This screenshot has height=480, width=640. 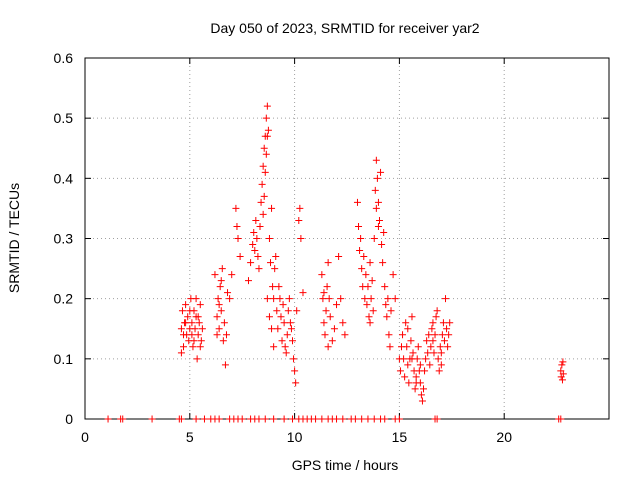 What do you see at coordinates (64, 118) in the screenshot?
I see `y-tick-label: 0.5` at bounding box center [64, 118].